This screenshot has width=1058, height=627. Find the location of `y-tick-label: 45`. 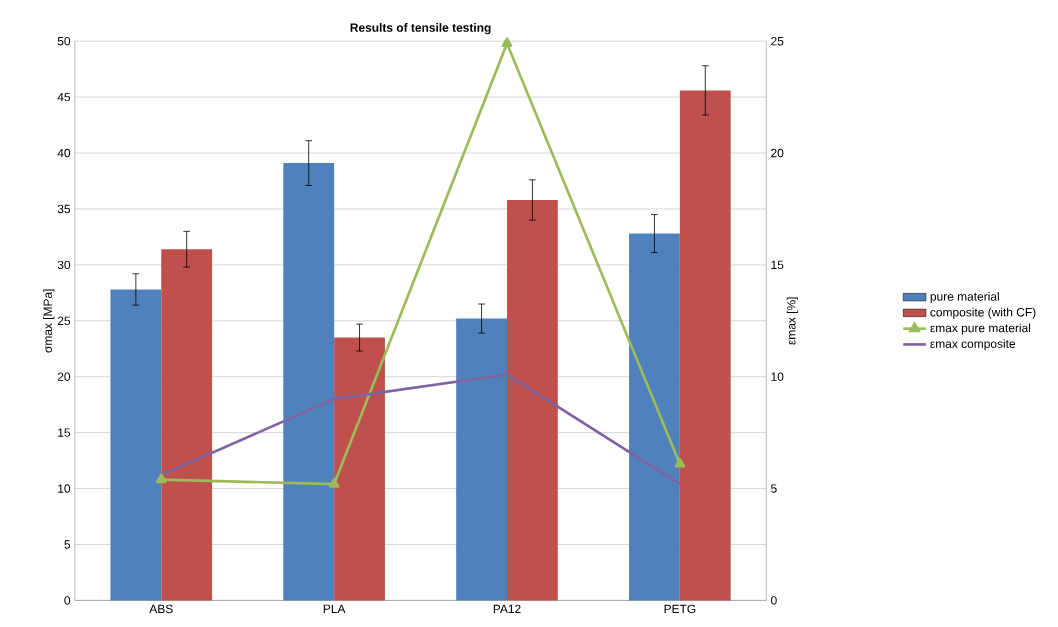

y-tick-label: 45 is located at coordinates (64, 97).